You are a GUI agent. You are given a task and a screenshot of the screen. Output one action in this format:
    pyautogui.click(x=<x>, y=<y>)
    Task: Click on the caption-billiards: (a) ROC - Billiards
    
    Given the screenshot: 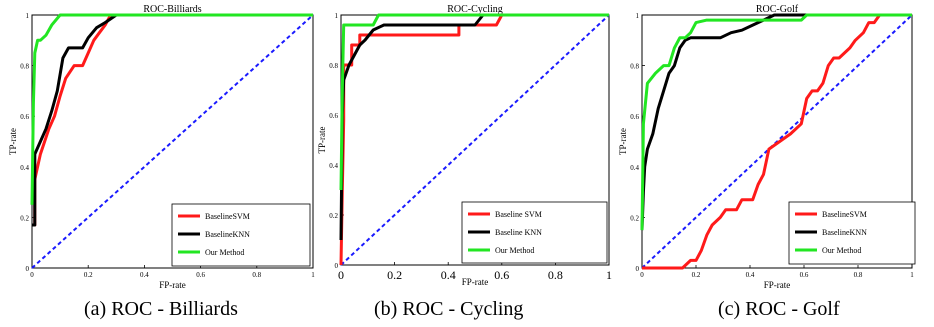 What is the action you would take?
    pyautogui.click(x=161, y=309)
    